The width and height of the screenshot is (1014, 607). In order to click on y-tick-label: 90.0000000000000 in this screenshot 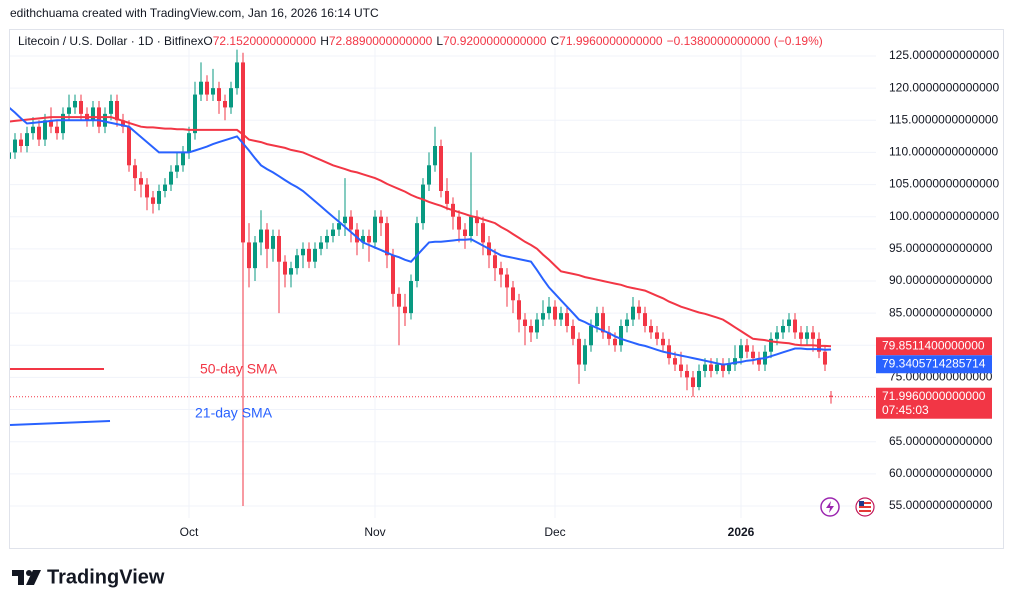, I will do `click(941, 280)`.